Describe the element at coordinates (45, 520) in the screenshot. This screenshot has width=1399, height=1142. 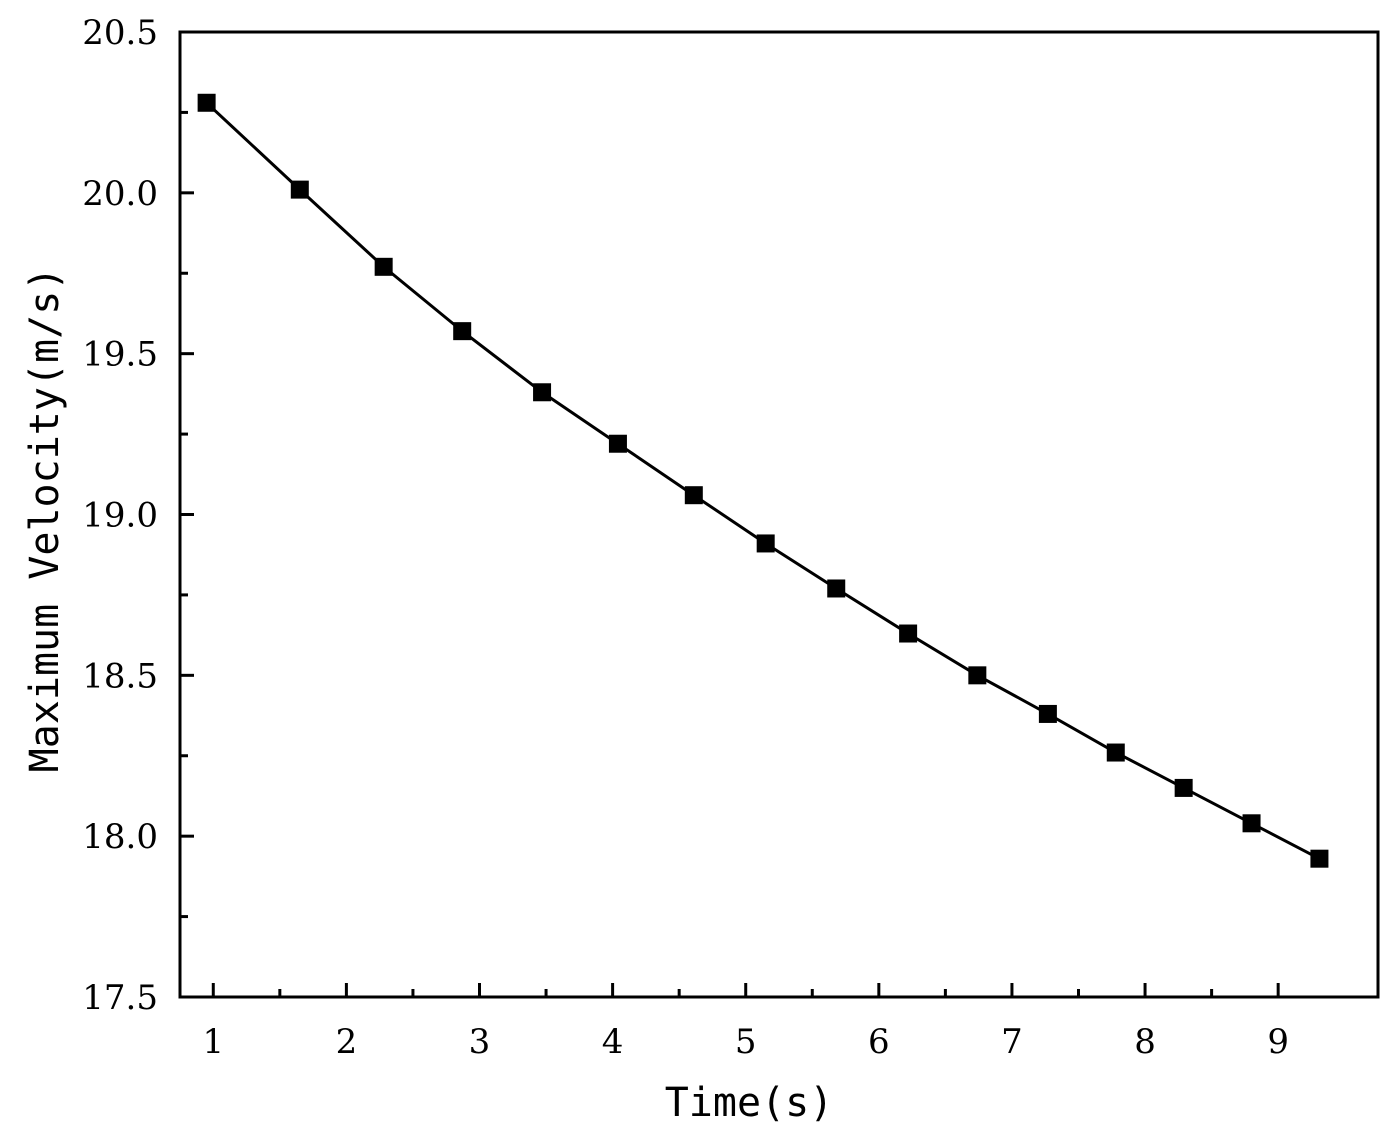
I see `y-axis-title: Maximum Velocity(m/s)` at that location.